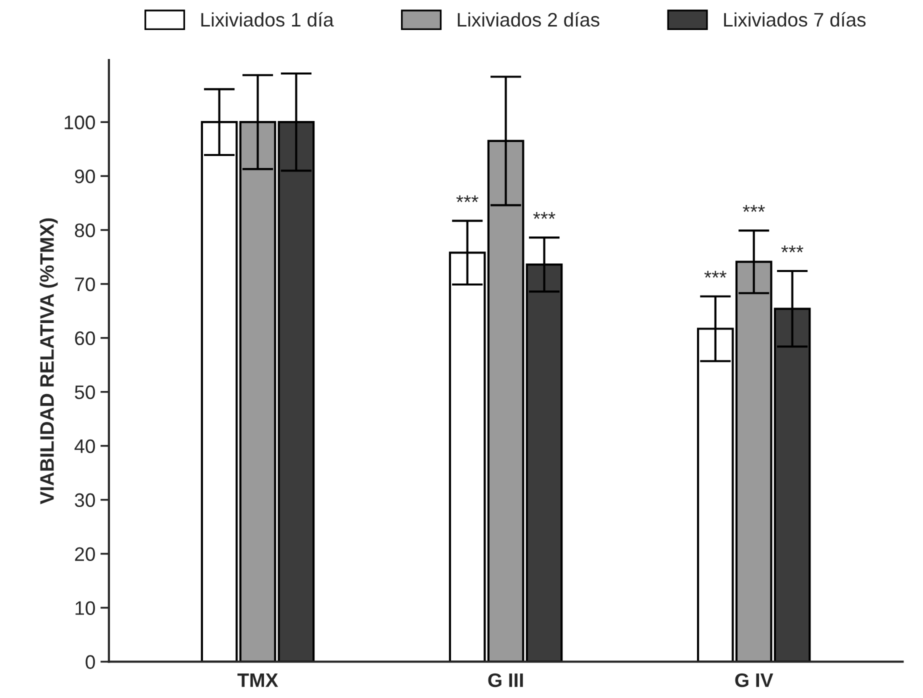 Image resolution: width=923 pixels, height=698 pixels. I want to click on y-tick-label: 80, so click(84, 230).